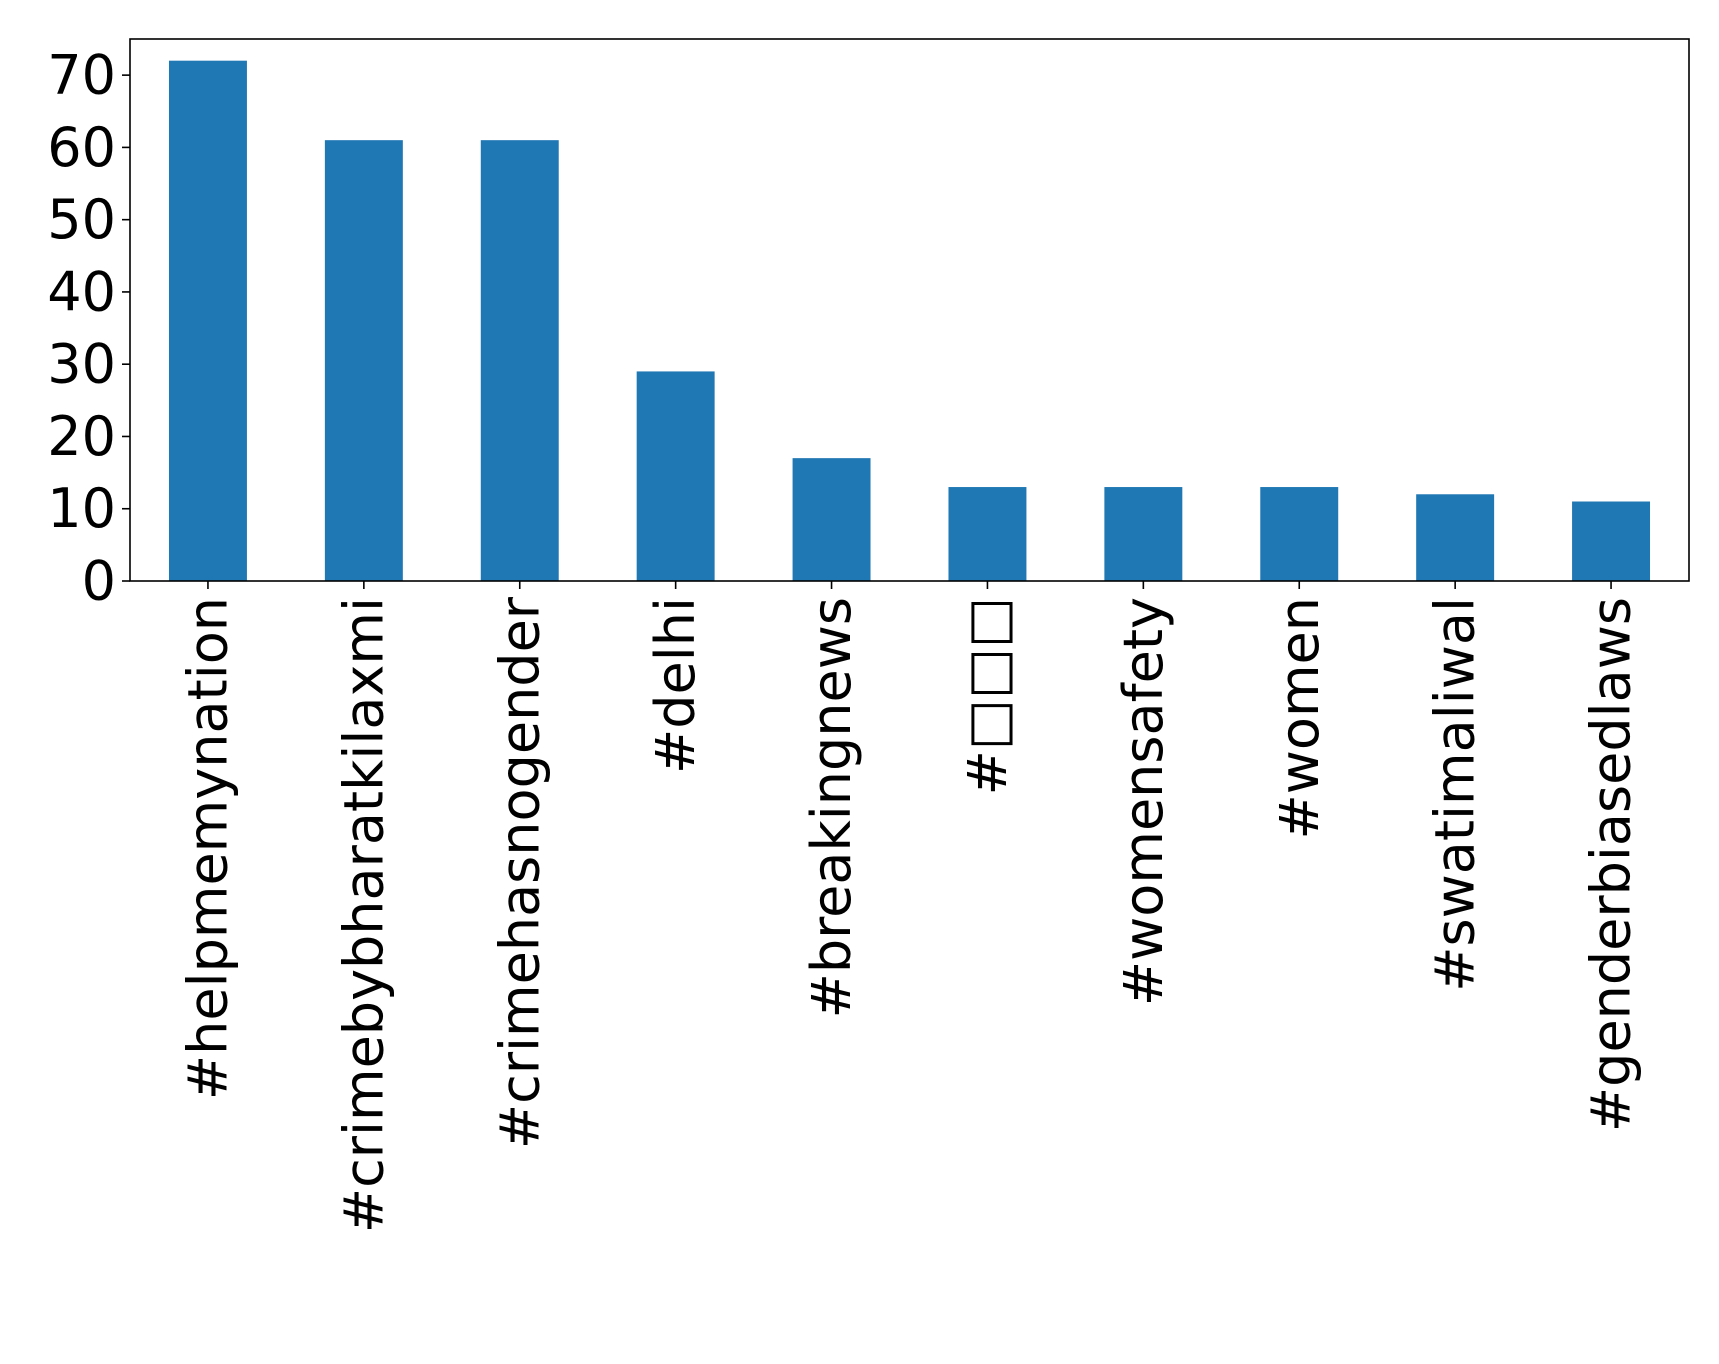  Describe the element at coordinates (1611, 864) in the screenshot. I see `x-tick-label-9: #genderbiasedlaws` at that location.